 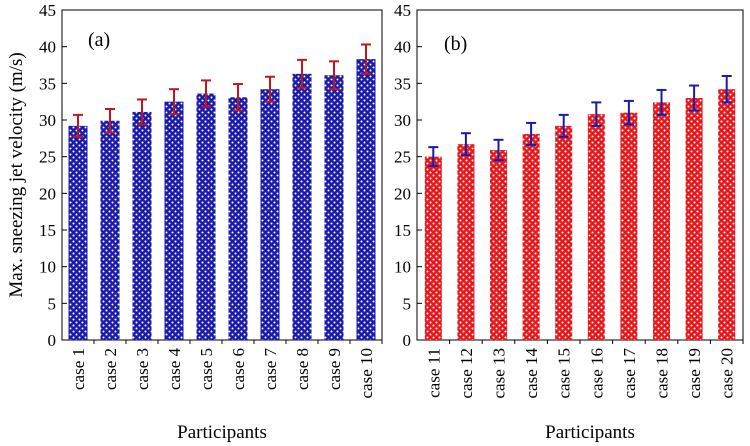 I want to click on category-label: case 6, so click(x=238, y=369).